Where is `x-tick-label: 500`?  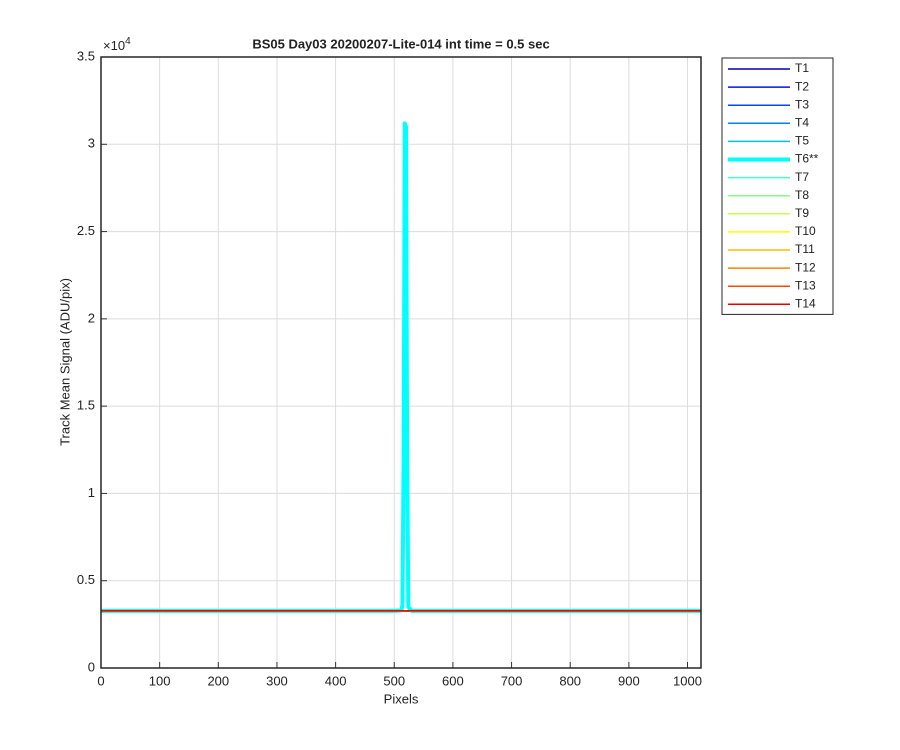
x-tick-label: 500 is located at coordinates (394, 680).